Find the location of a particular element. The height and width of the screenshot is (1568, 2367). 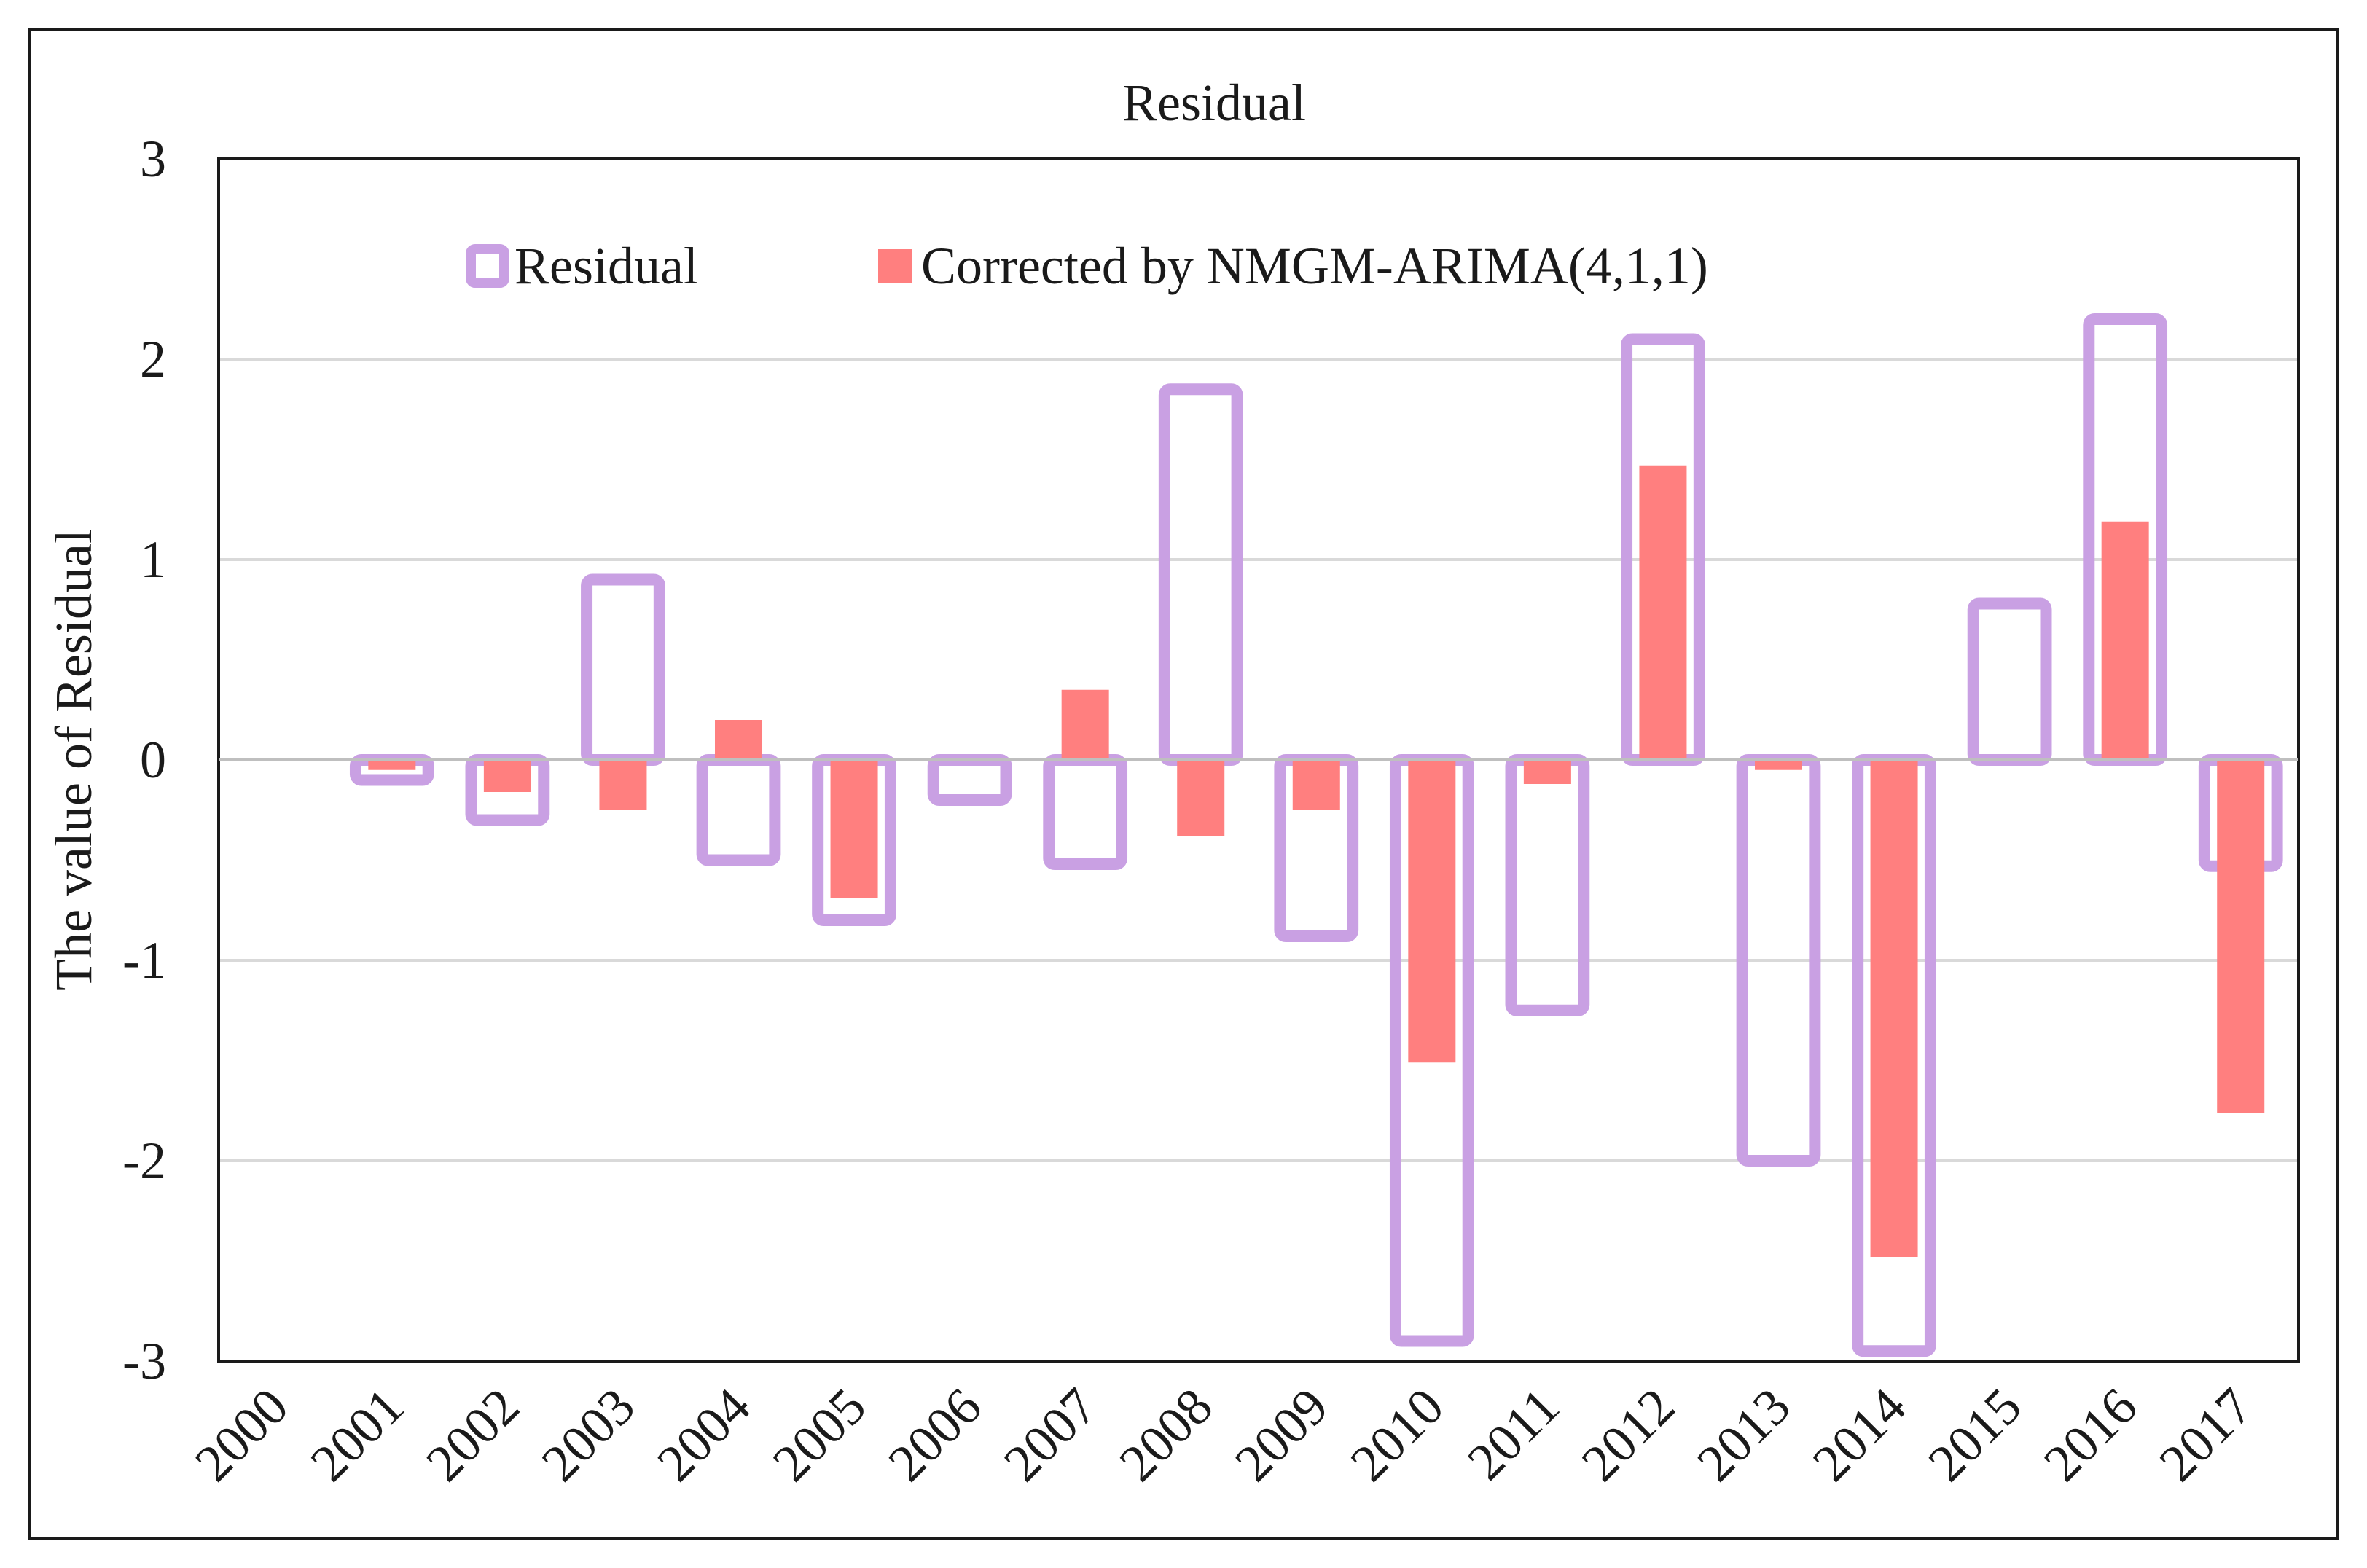

y-tick-label: -3 is located at coordinates (144, 1361).